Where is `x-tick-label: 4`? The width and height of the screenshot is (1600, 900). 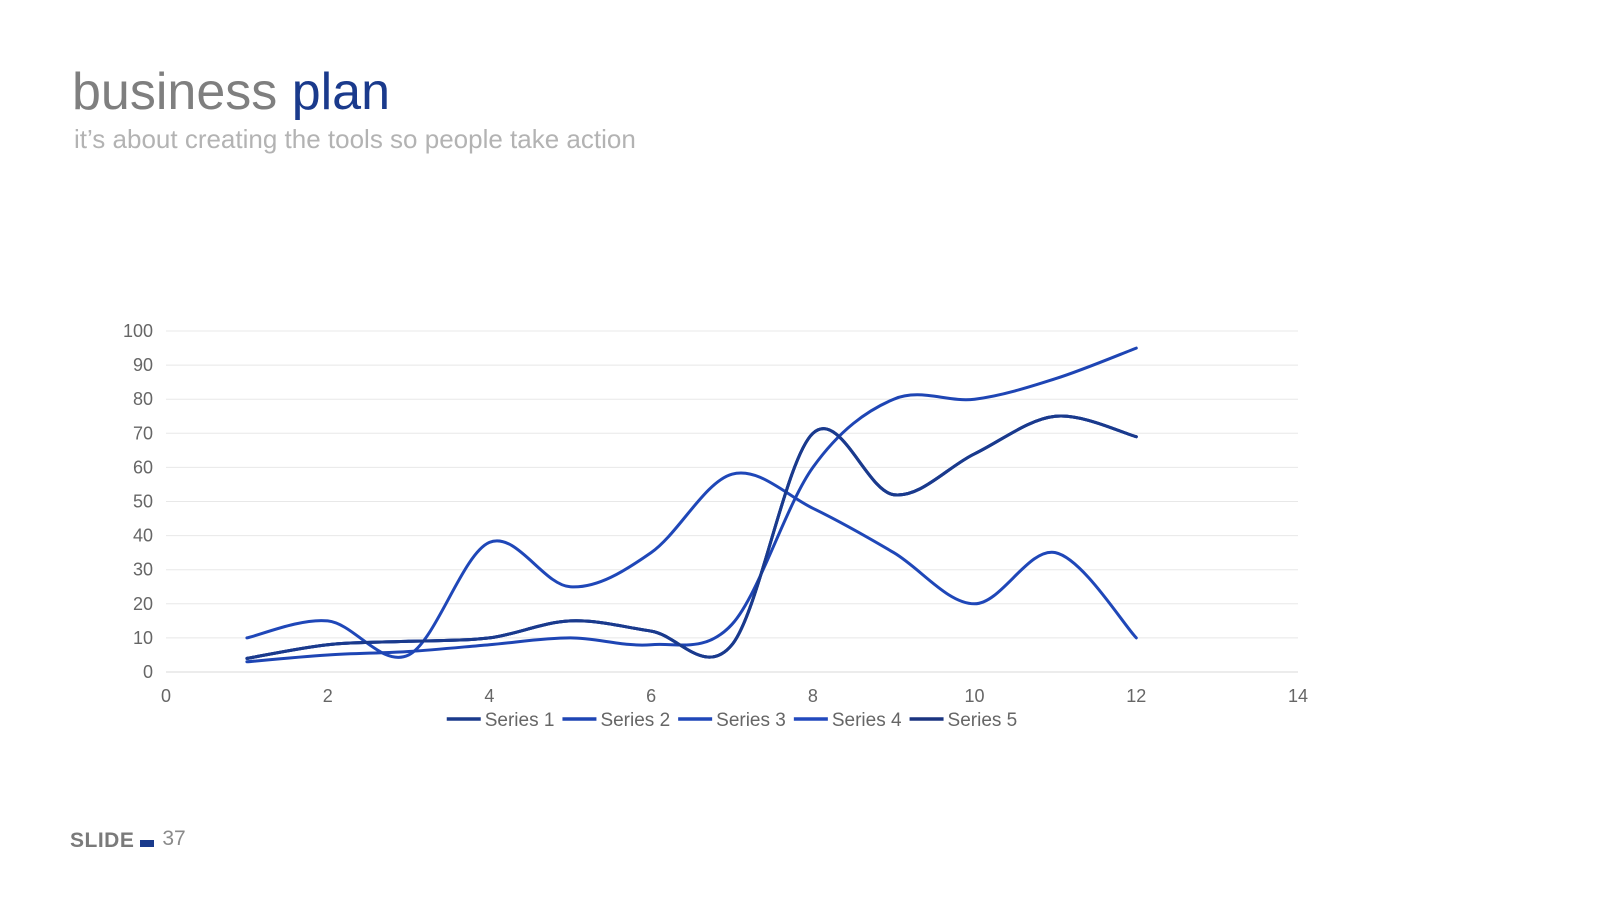
x-tick-label: 4 is located at coordinates (489, 696).